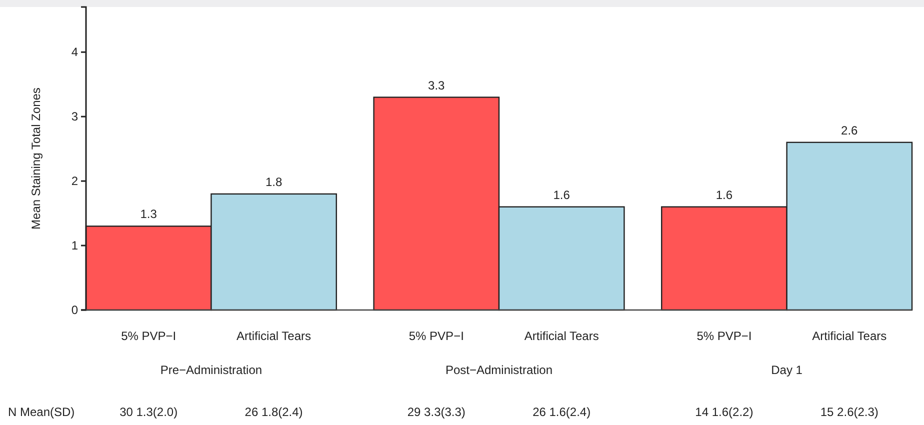  I want to click on y-tick-label: 4, so click(74, 51).